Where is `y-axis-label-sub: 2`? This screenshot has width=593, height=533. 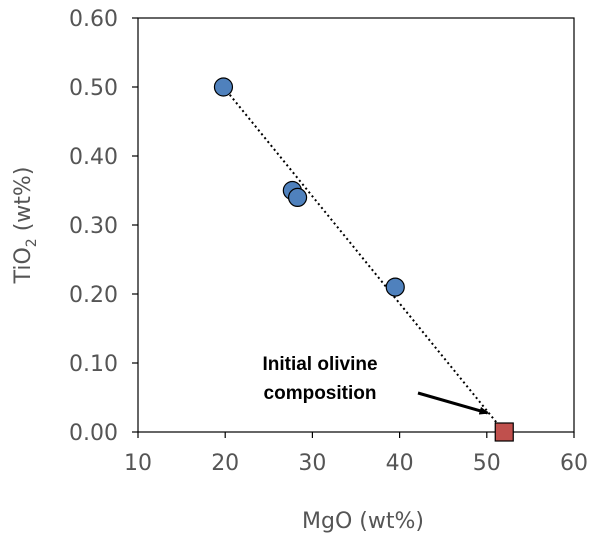
y-axis-label-sub: 2 is located at coordinates (32, 242).